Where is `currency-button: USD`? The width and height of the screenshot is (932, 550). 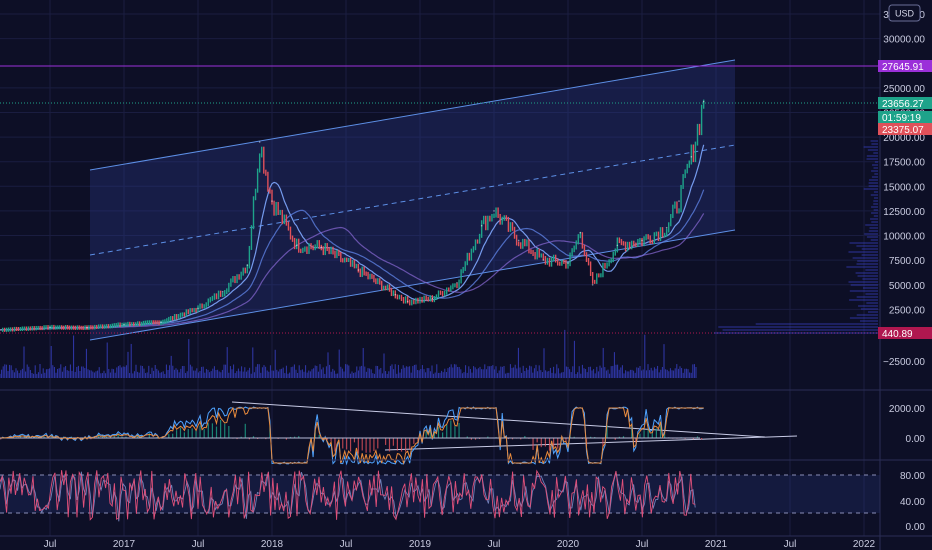
currency-button: USD is located at coordinates (904, 13).